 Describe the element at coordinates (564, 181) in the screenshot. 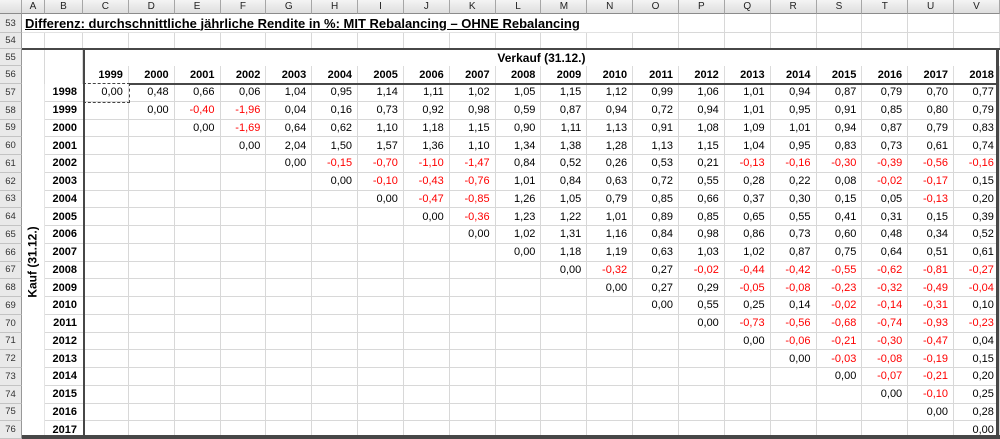

I see `cell-M62: 0,84` at that location.